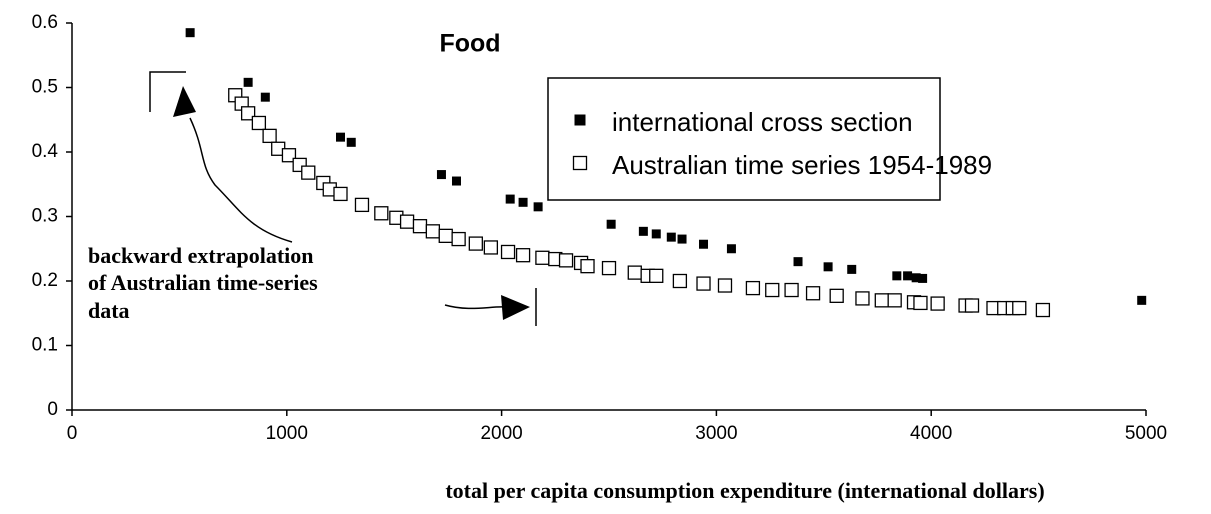  I want to click on legend-label: international cross section, so click(762, 122).